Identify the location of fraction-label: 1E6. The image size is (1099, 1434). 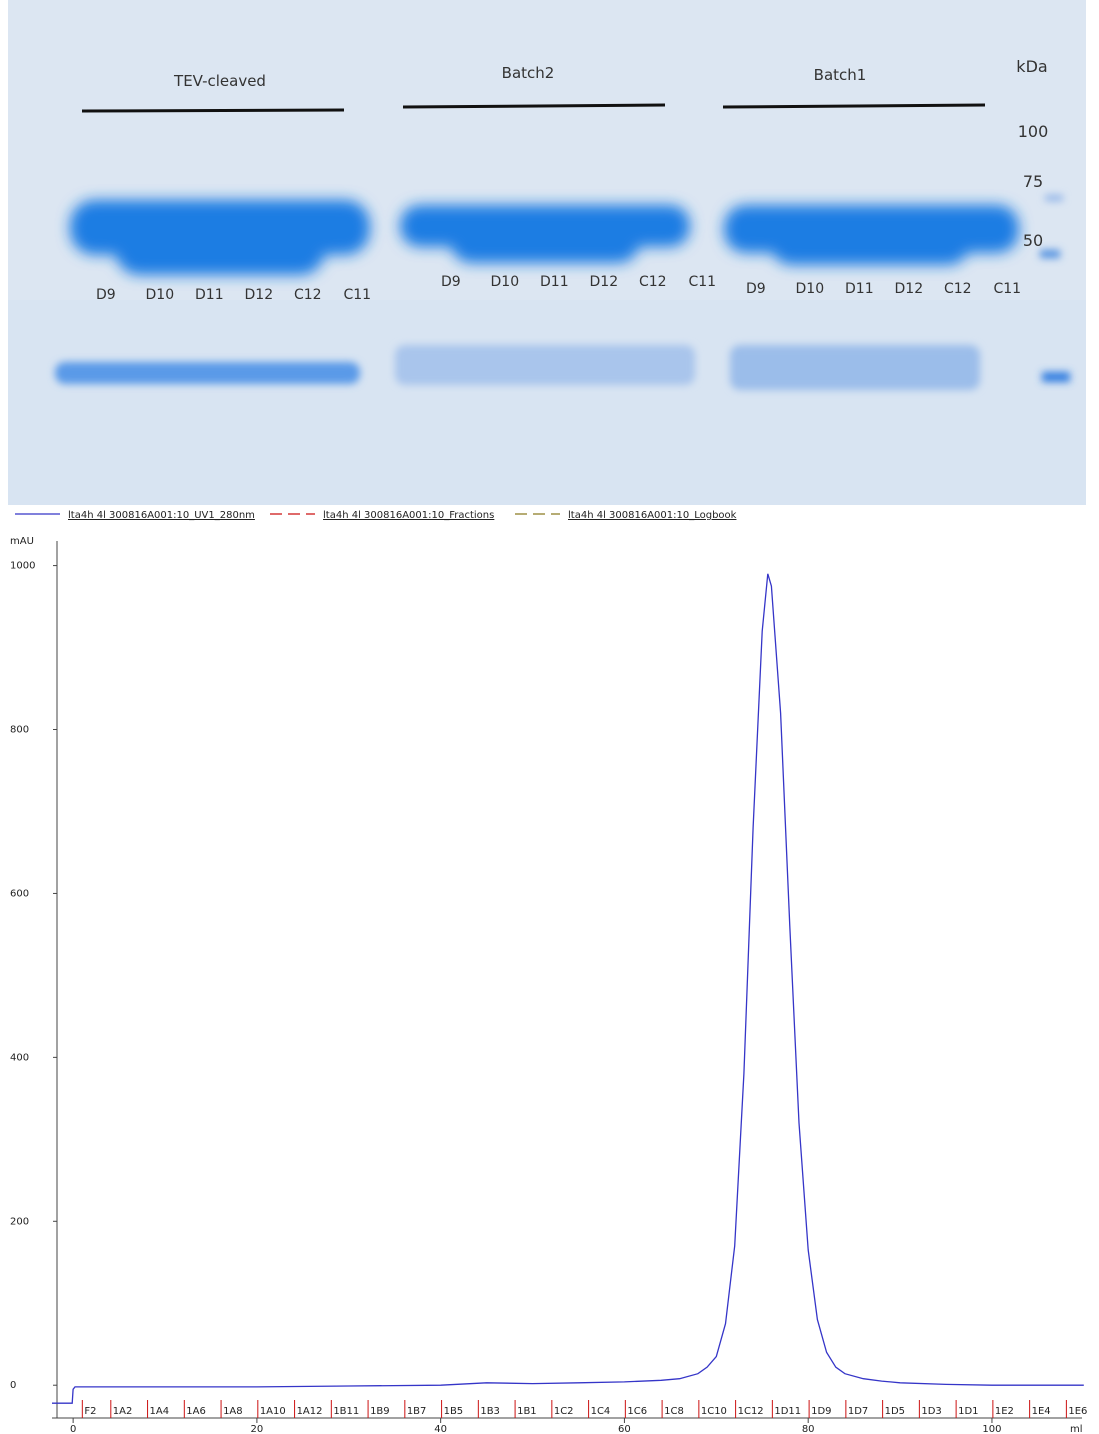
(1077, 1411).